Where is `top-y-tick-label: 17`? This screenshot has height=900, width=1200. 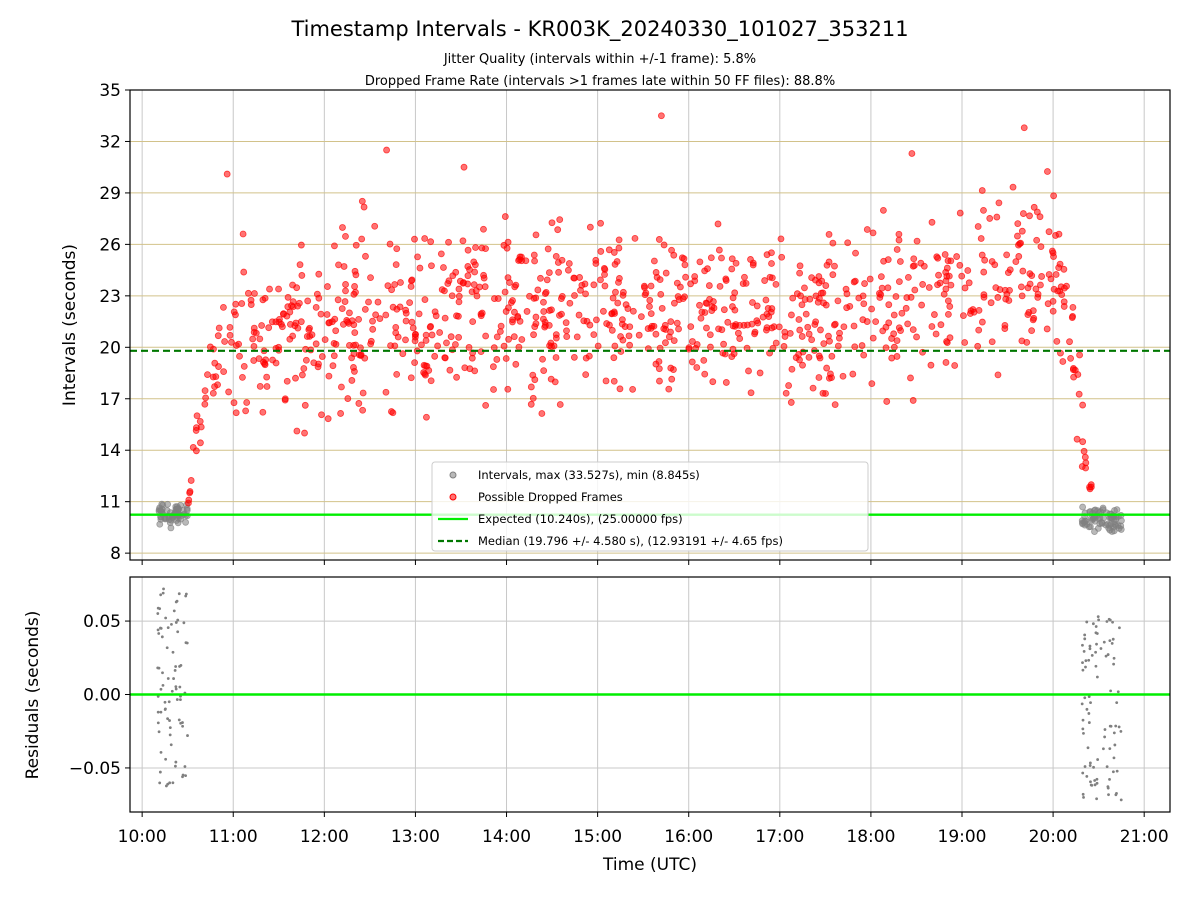
top-y-tick-label: 17 is located at coordinates (110, 400).